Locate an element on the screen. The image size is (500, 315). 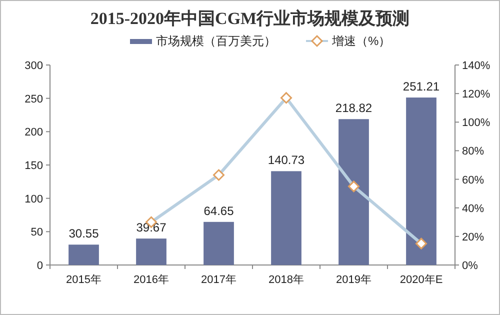
y2-tick-label: 120% is located at coordinates (476, 94).